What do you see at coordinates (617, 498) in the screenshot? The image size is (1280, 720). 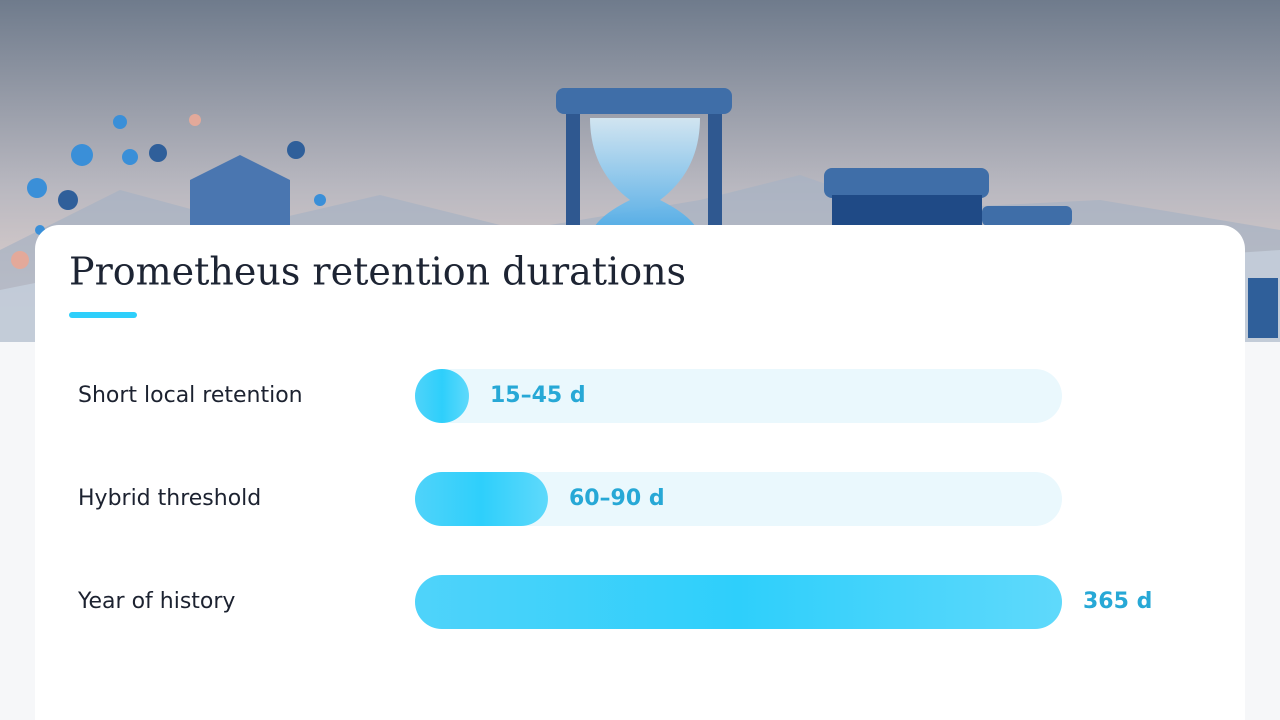 I see `value-label: 60–90 d` at bounding box center [617, 498].